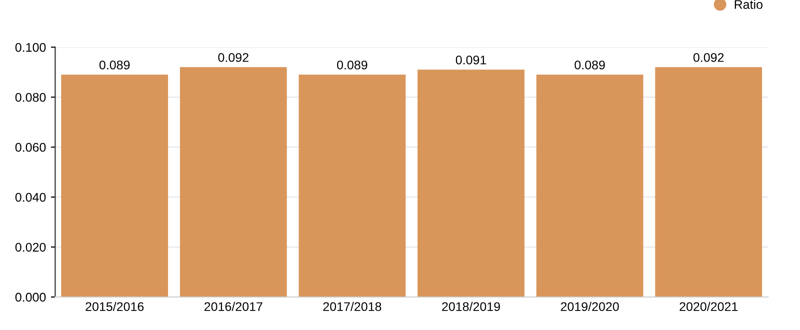 The image size is (800, 330). Describe the element at coordinates (471, 60) in the screenshot. I see `data-label: 0.091` at that location.